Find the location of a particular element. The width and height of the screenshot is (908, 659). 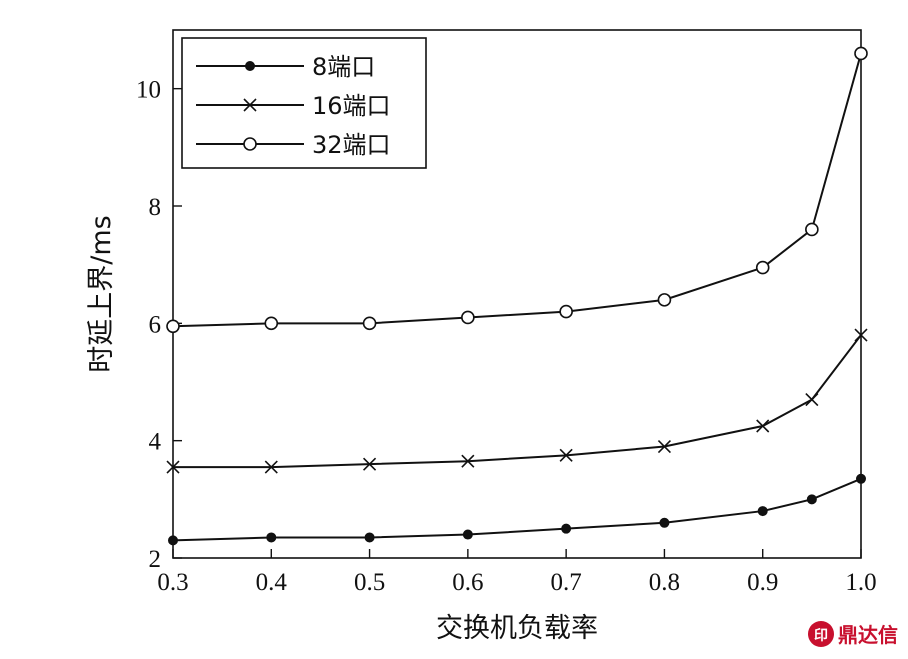

x-tick-label: 0.3 is located at coordinates (172, 582).